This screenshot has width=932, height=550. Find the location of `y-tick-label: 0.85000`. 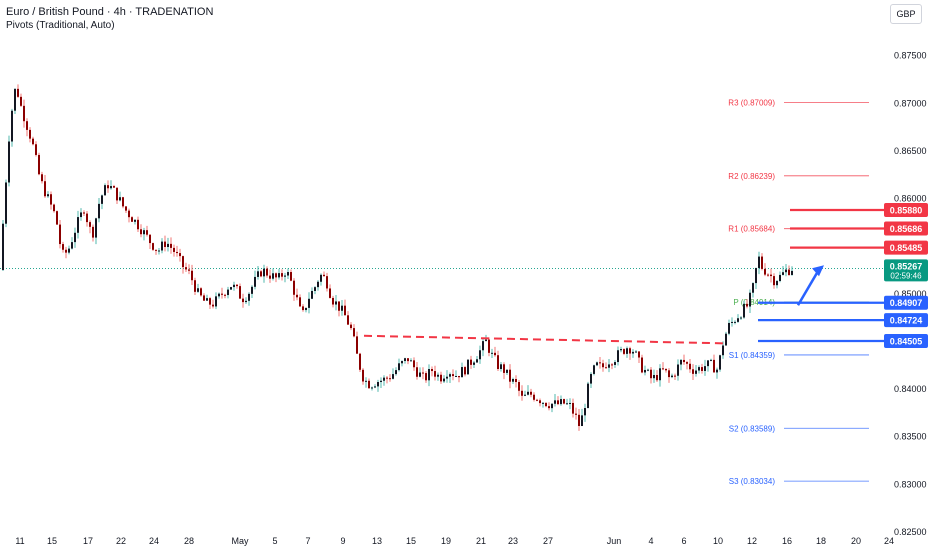

y-tick-label: 0.85000 is located at coordinates (910, 294).